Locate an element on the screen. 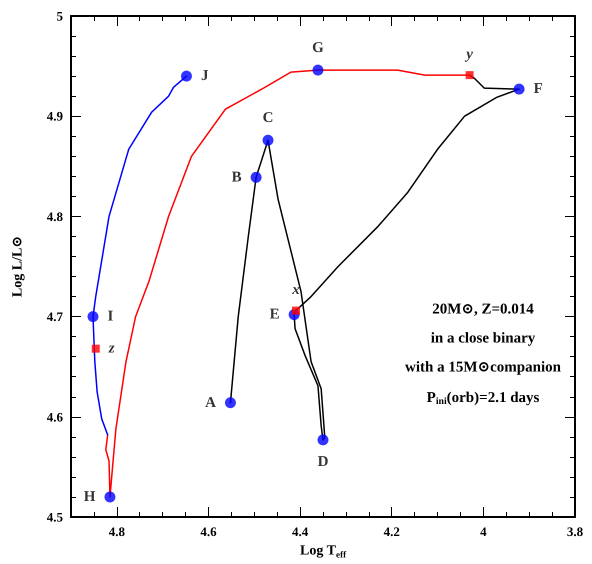 The height and width of the screenshot is (564, 592). data-label: F is located at coordinates (538, 89).